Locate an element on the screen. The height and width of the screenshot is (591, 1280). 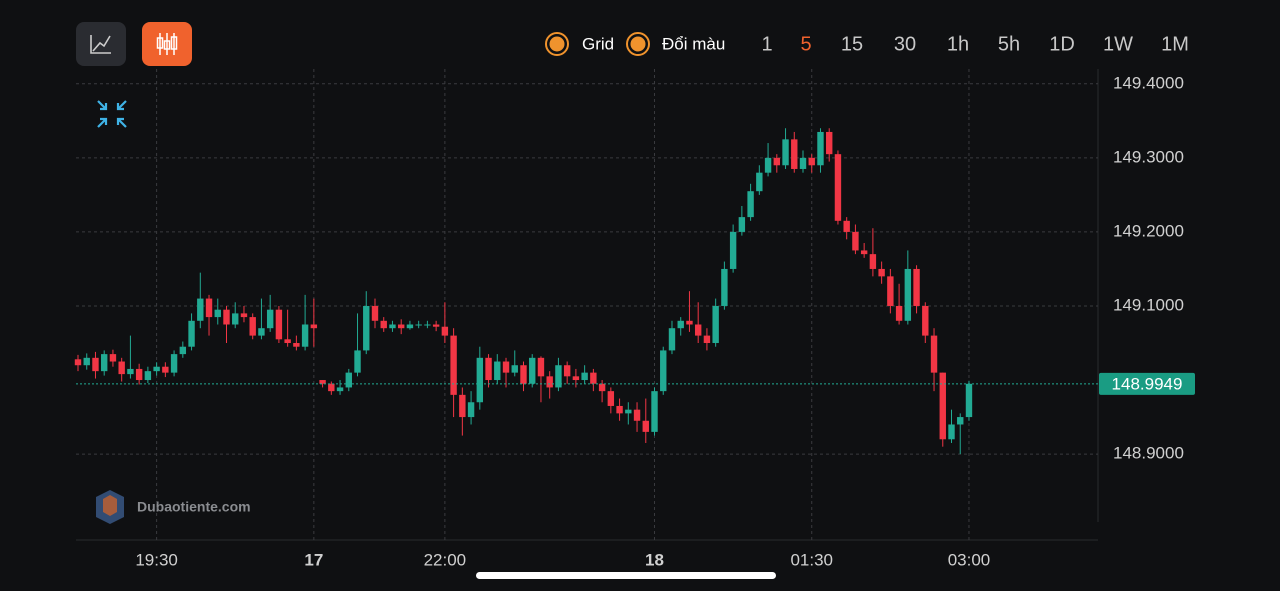
x-tick-label: 03:00 is located at coordinates (969, 559).